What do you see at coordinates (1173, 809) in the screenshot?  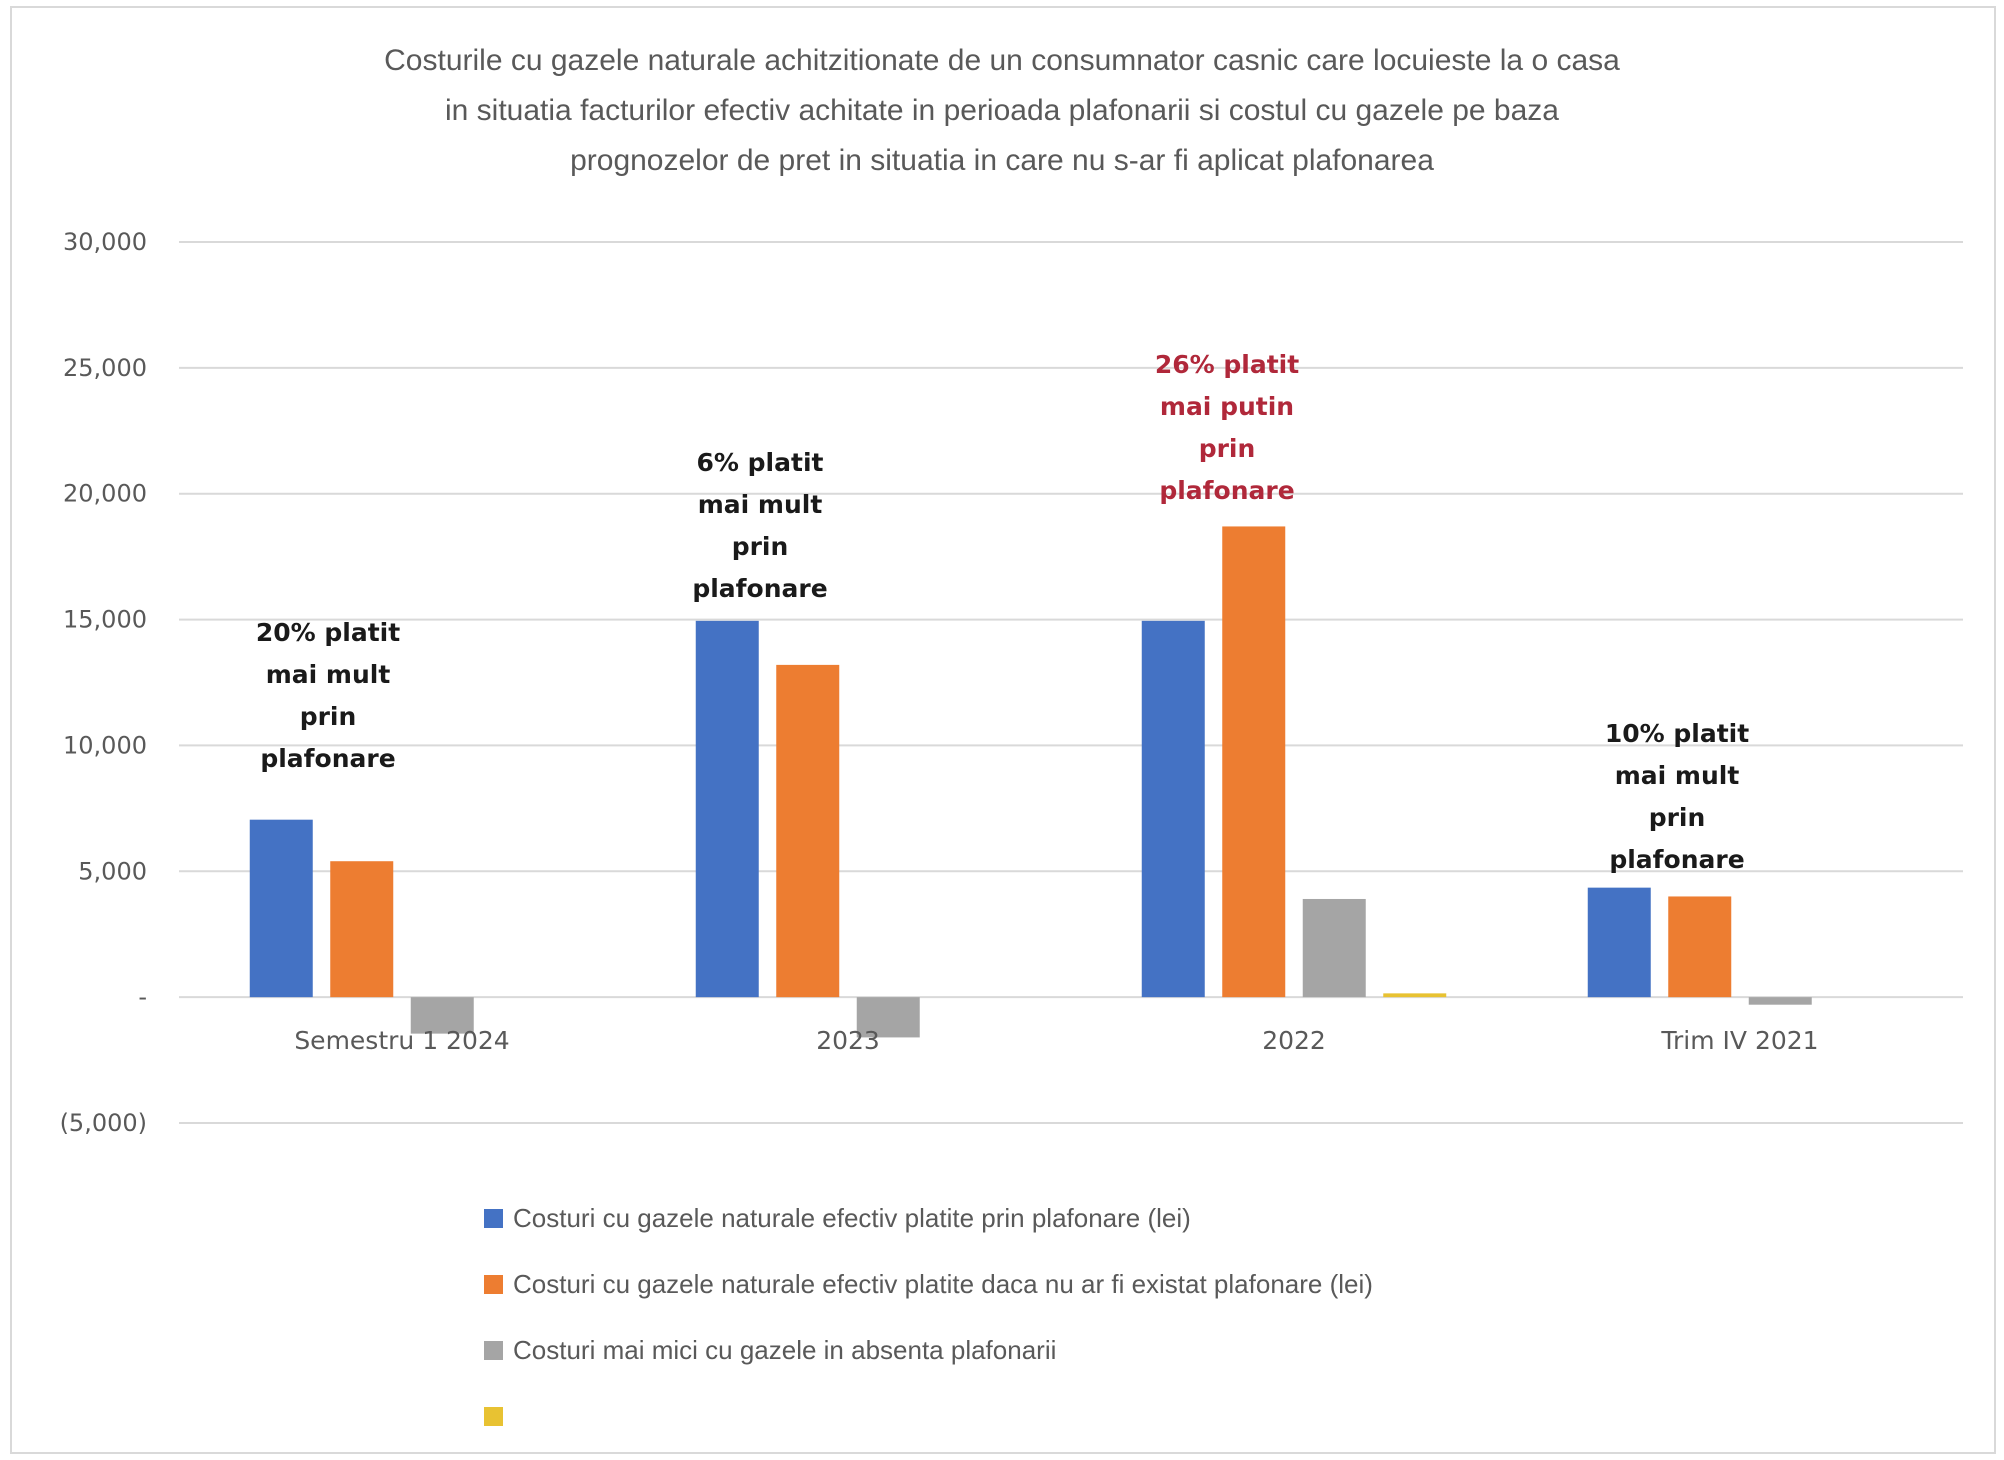 I see `bar-series-1-2022` at bounding box center [1173, 809].